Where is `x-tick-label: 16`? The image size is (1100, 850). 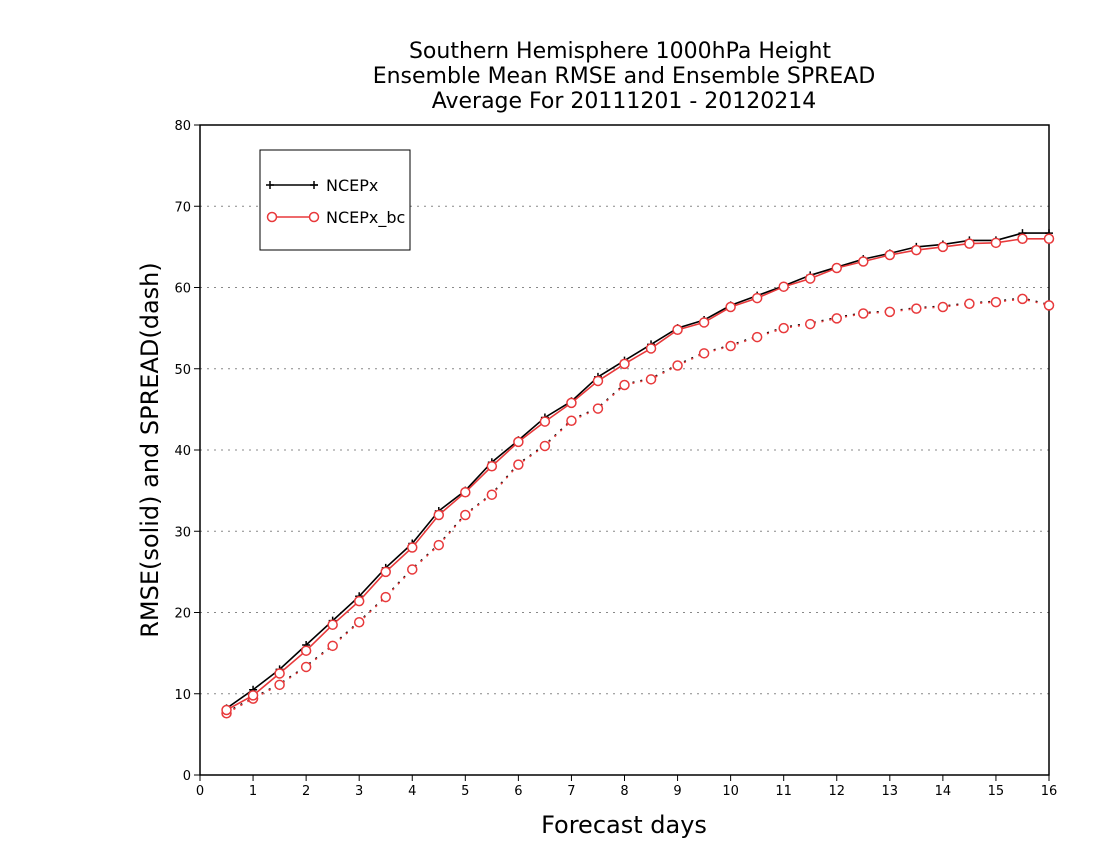
x-tick-label: 16 is located at coordinates (1049, 791).